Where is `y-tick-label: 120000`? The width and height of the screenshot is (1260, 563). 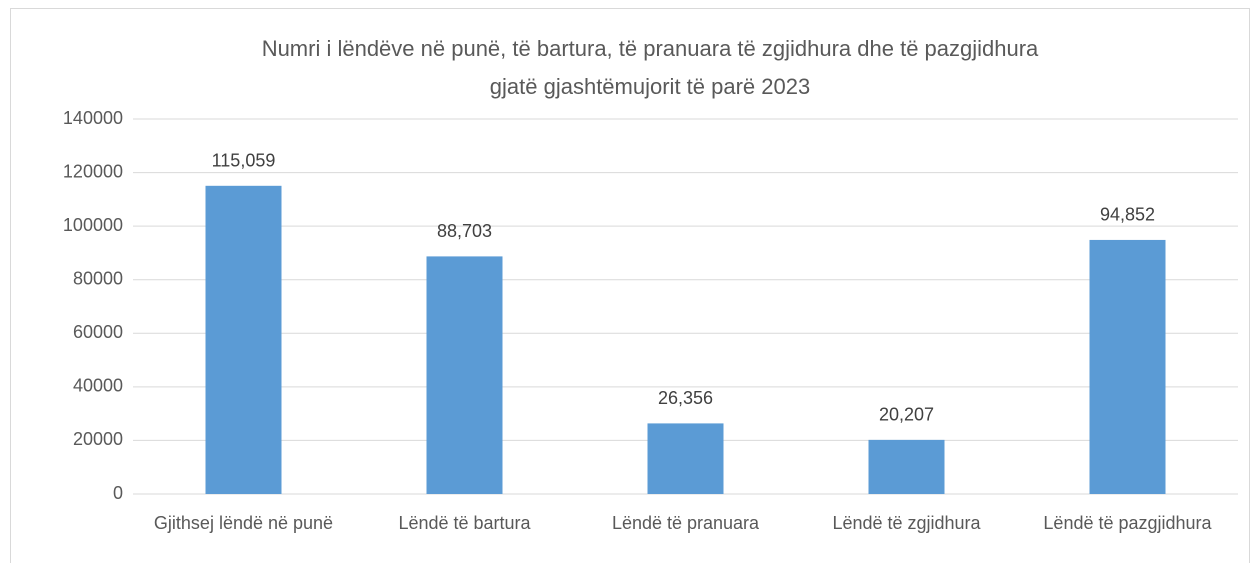 y-tick-label: 120000 is located at coordinates (93, 171).